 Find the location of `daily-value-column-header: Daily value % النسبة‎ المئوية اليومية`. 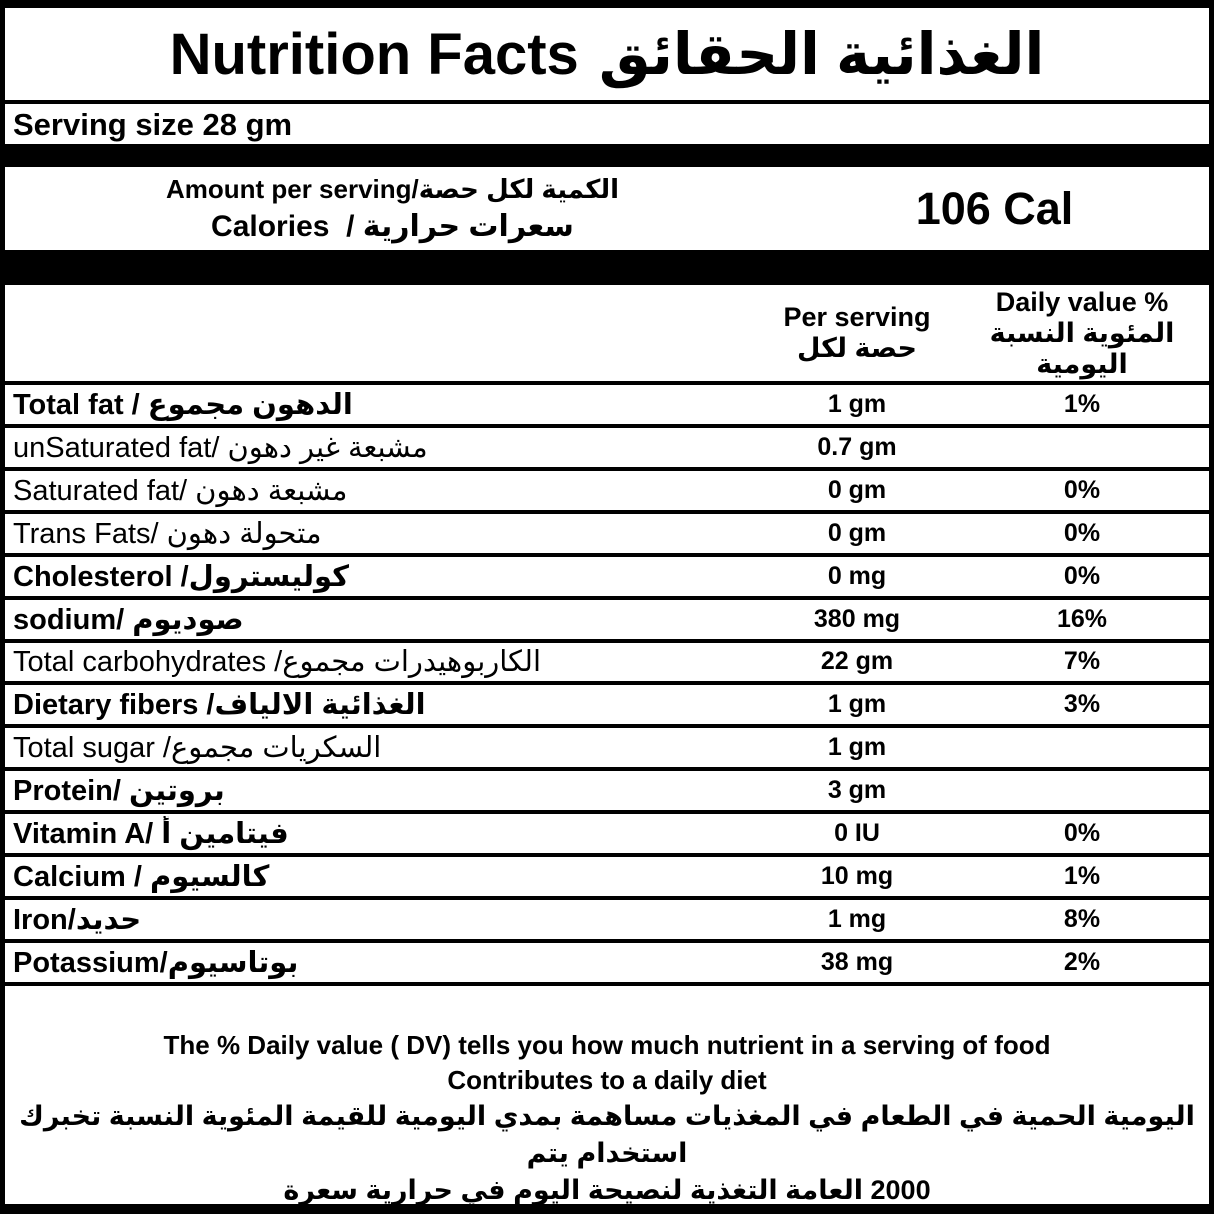

daily-value-column-header: Daily value % النسبة‎ المئوية اليومية is located at coordinates (1082, 333).